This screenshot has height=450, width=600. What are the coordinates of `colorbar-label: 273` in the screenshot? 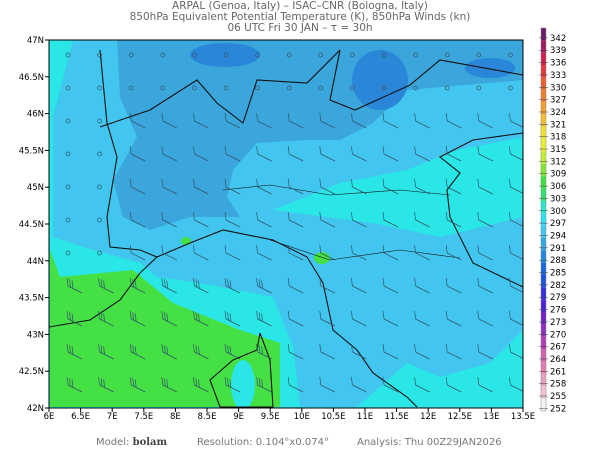 It's located at (558, 323).